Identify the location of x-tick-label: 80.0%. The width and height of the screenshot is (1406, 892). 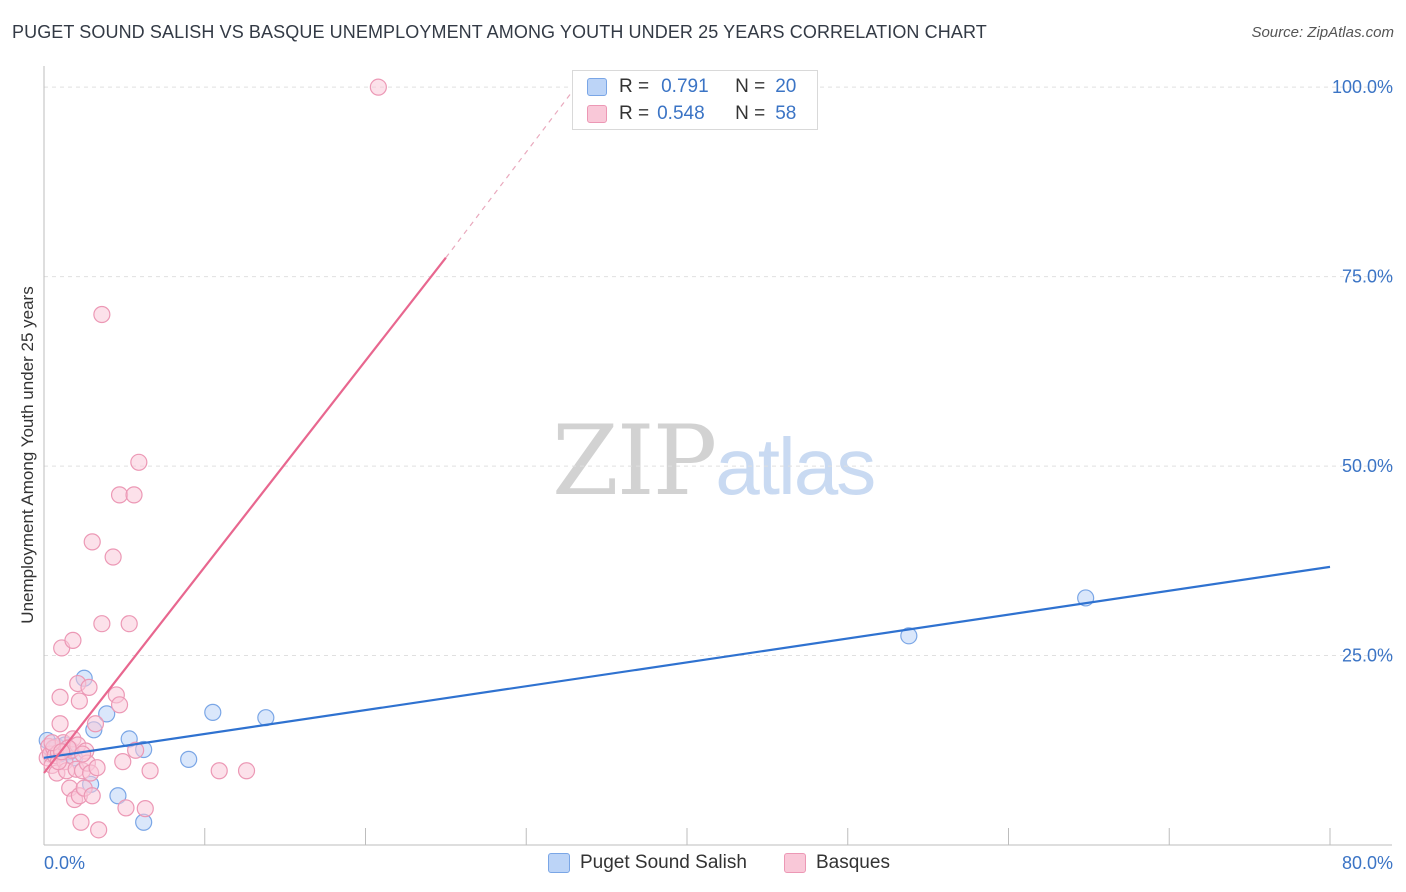
(1367, 863).